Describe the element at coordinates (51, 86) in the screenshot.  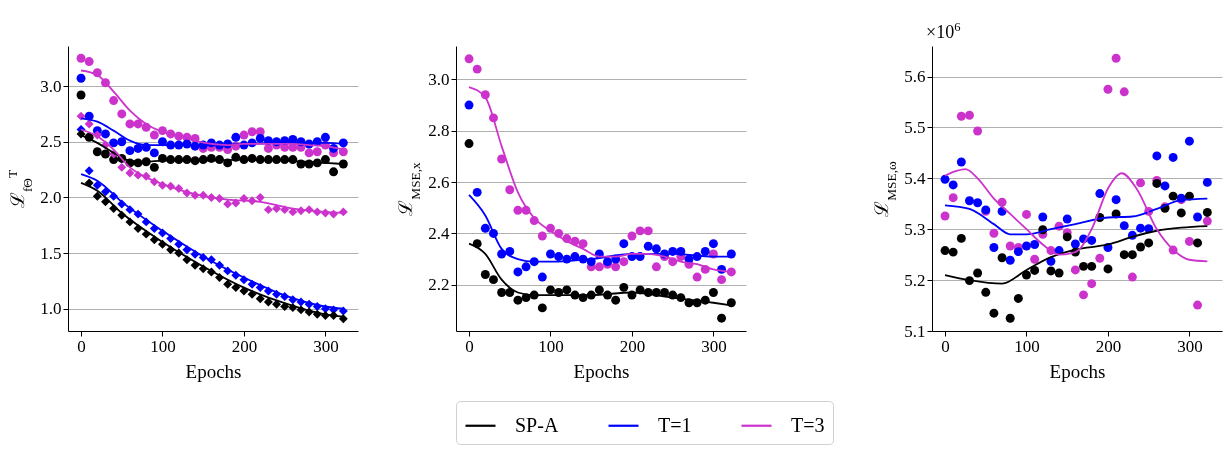
I see `y-tick-label: 3.0` at that location.